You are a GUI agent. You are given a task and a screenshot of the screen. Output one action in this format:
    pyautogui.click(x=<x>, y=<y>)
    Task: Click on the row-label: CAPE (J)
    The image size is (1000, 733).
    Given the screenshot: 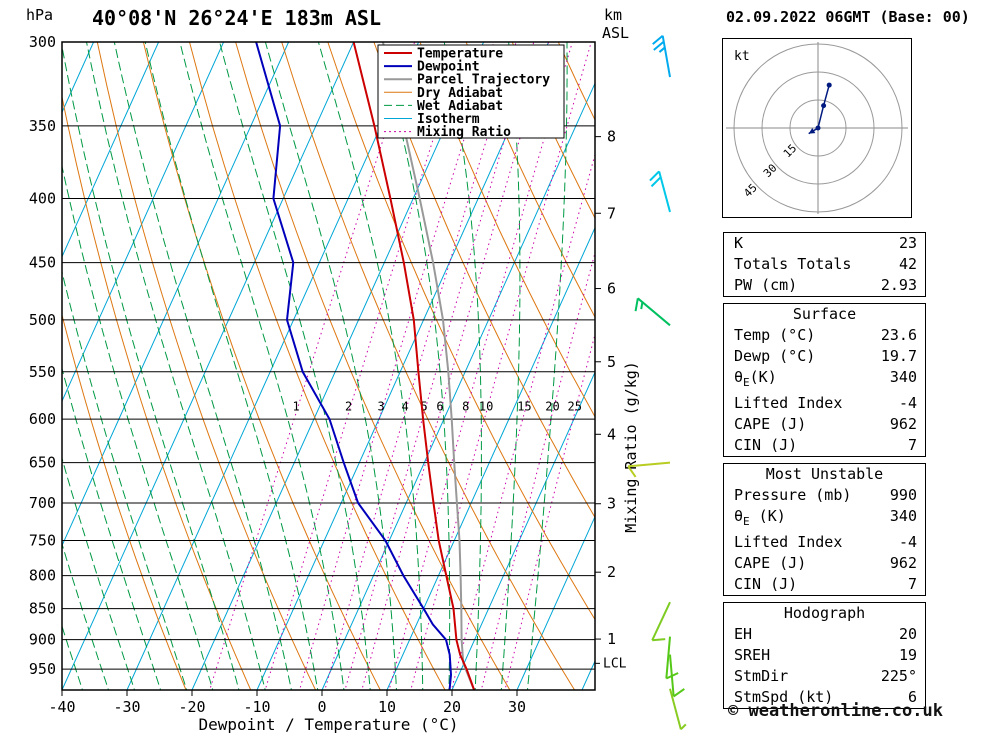 What is the action you would take?
    pyautogui.click(x=770, y=563)
    